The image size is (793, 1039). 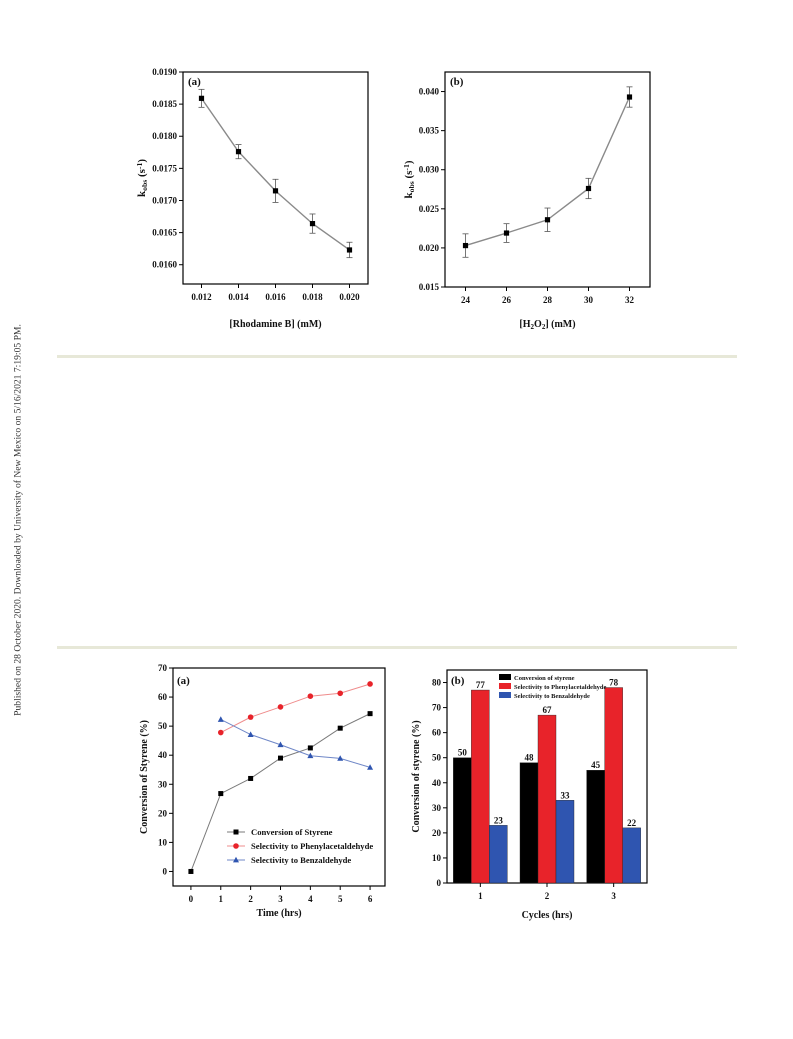 I want to click on bar-value-label: 67, so click(x=548, y=710).